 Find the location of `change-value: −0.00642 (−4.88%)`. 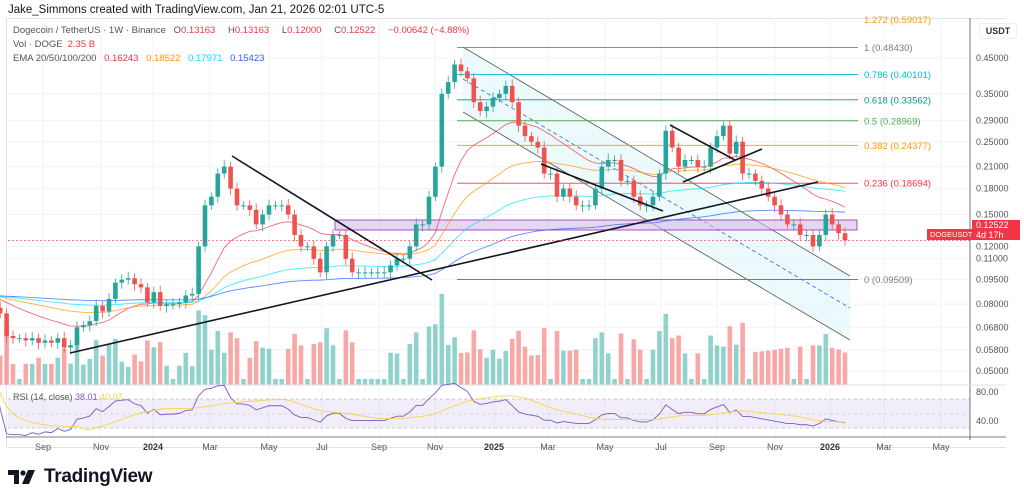

change-value: −0.00642 (−4.88%) is located at coordinates (428, 30).